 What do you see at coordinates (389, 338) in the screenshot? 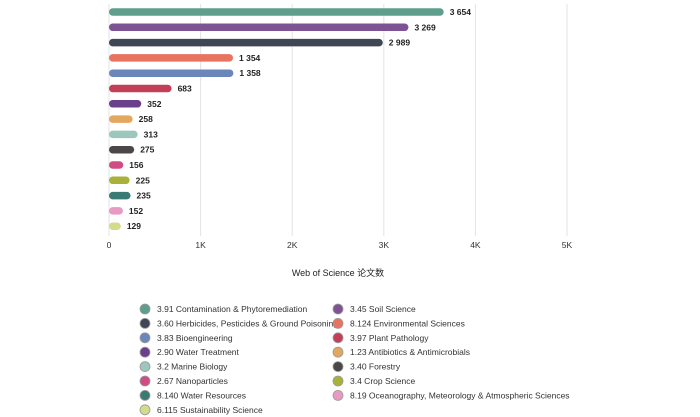
I see `legend-right-label-2: 3.97 Plant Pathology` at bounding box center [389, 338].